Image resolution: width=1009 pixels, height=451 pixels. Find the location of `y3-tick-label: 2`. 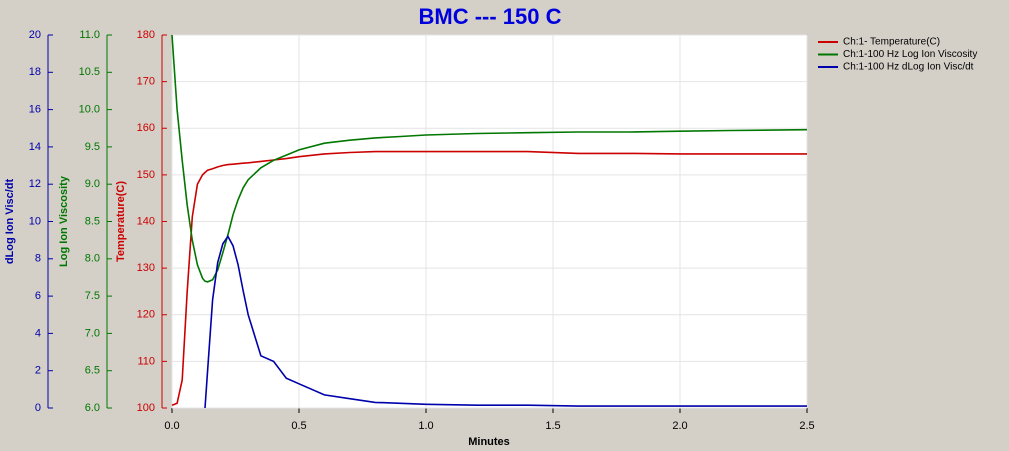

y3-tick-label: 2 is located at coordinates (38, 371).